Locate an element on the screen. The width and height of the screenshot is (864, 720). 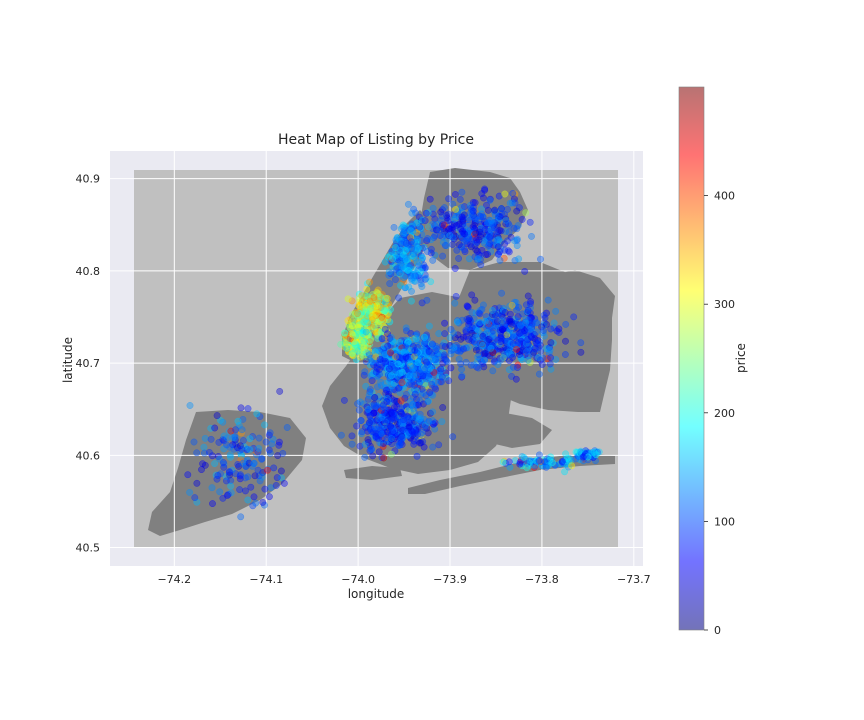
colorbar-tick-label: 0 is located at coordinates (717, 630).